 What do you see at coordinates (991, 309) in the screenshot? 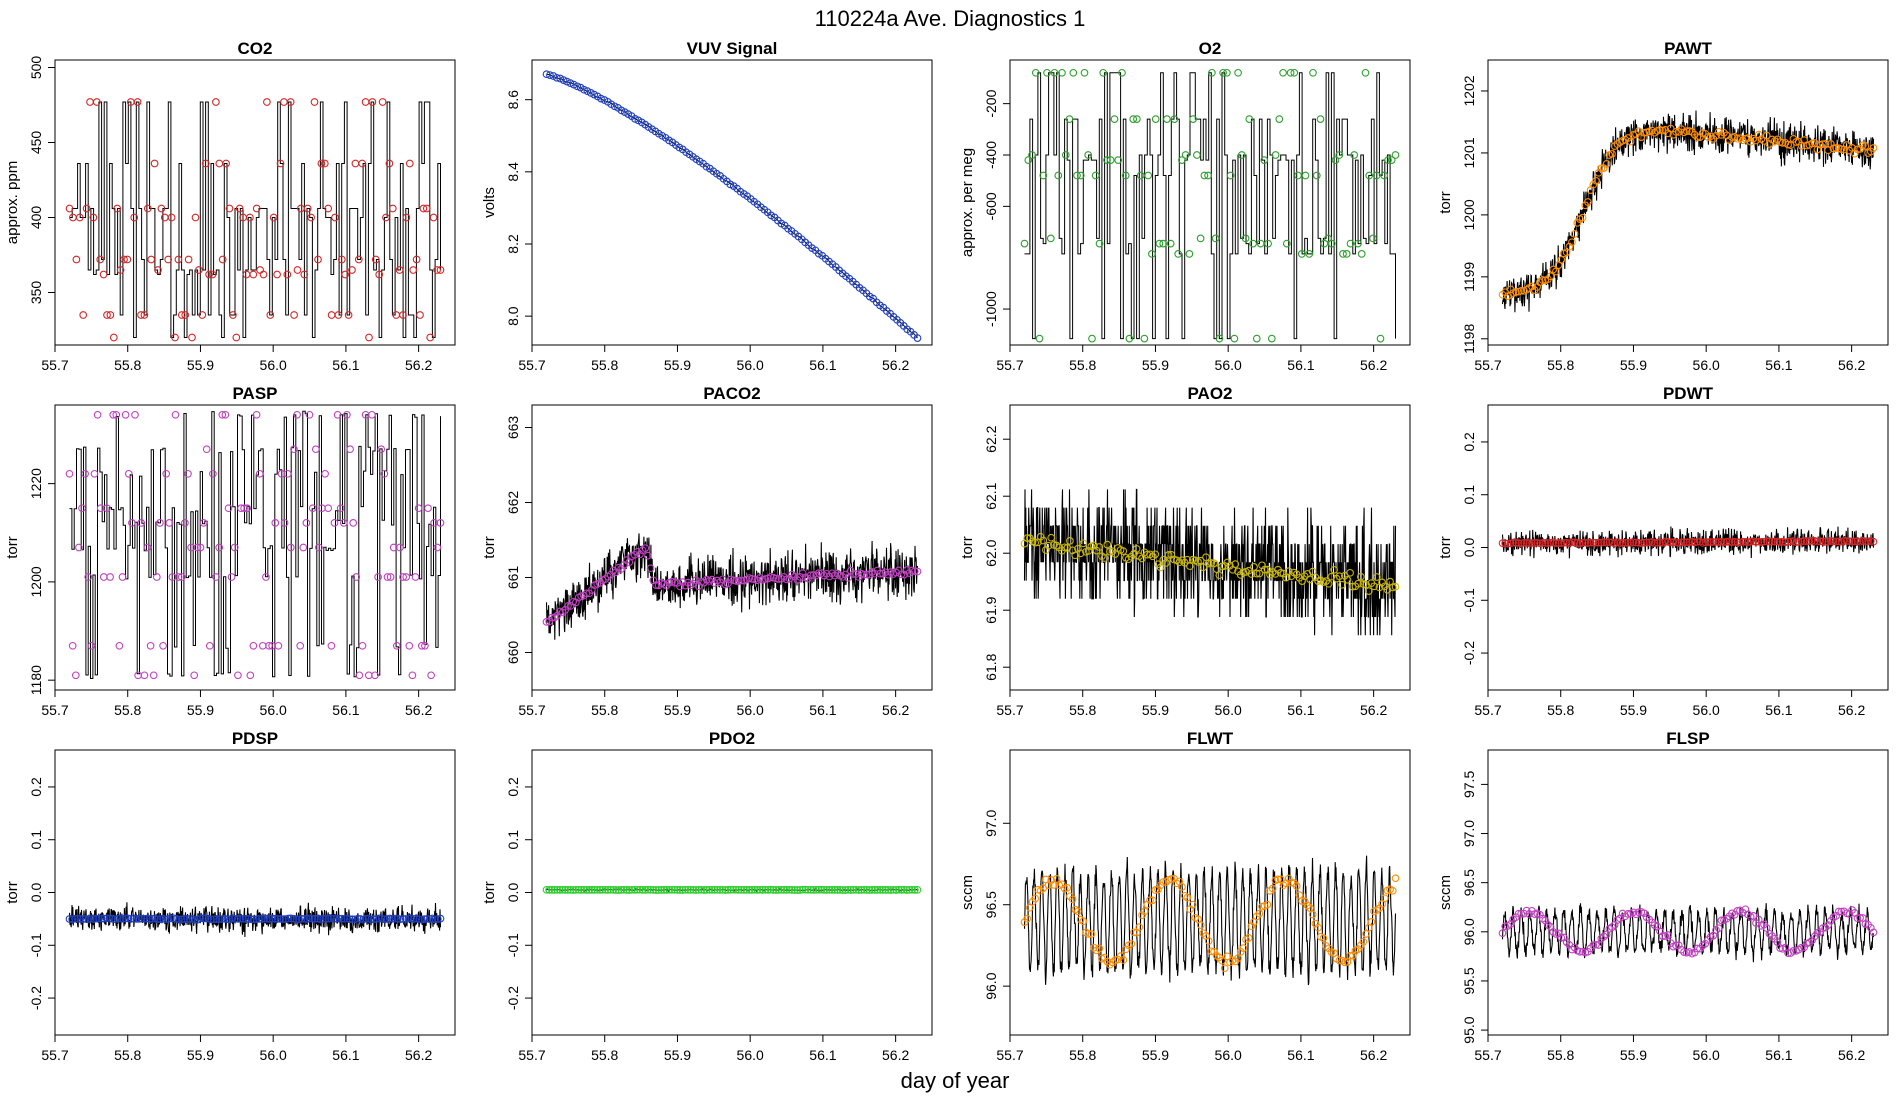
I see `y-tick-label: -1000` at bounding box center [991, 309].